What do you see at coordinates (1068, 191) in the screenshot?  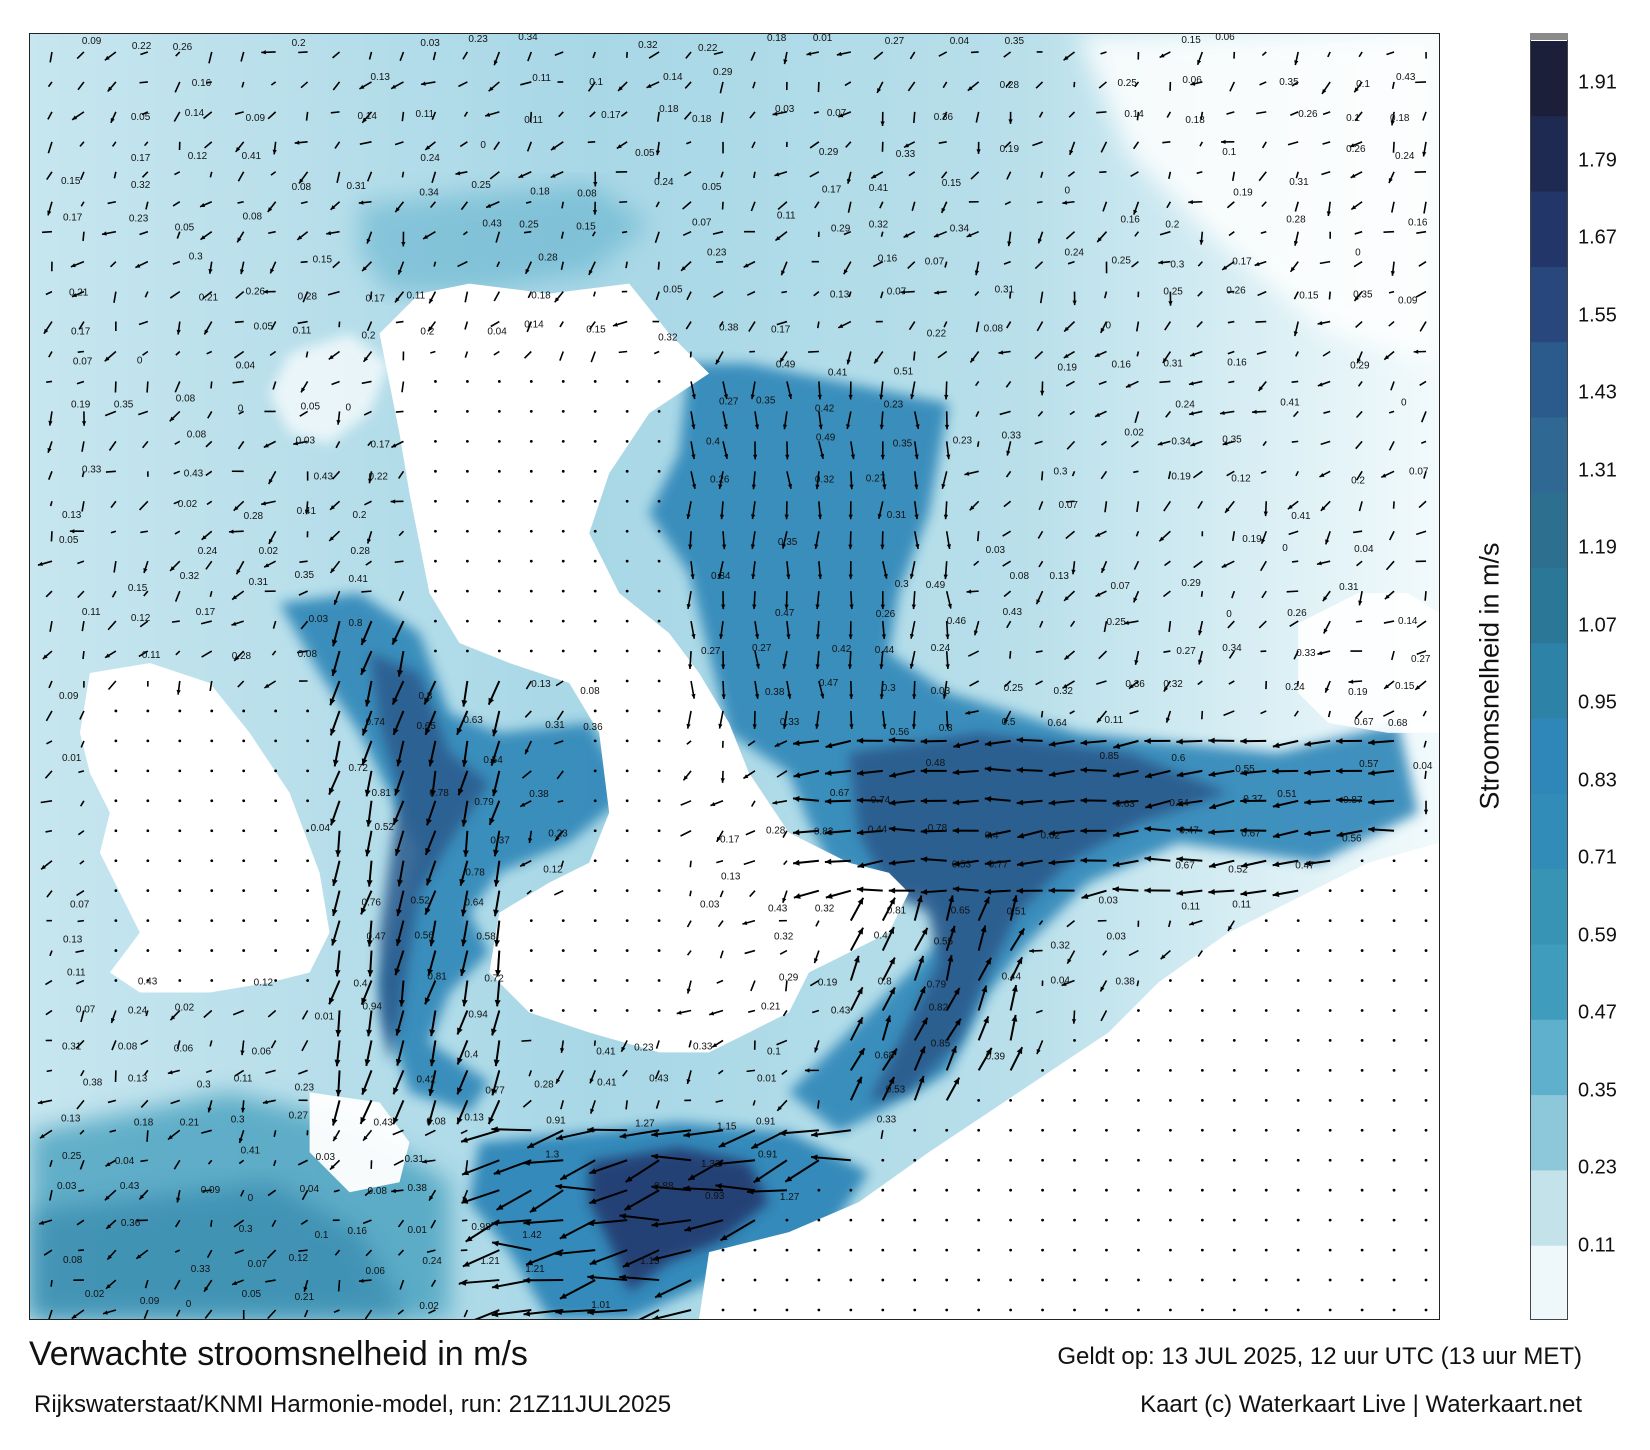 I see `speed-value-label: 0` at bounding box center [1068, 191].